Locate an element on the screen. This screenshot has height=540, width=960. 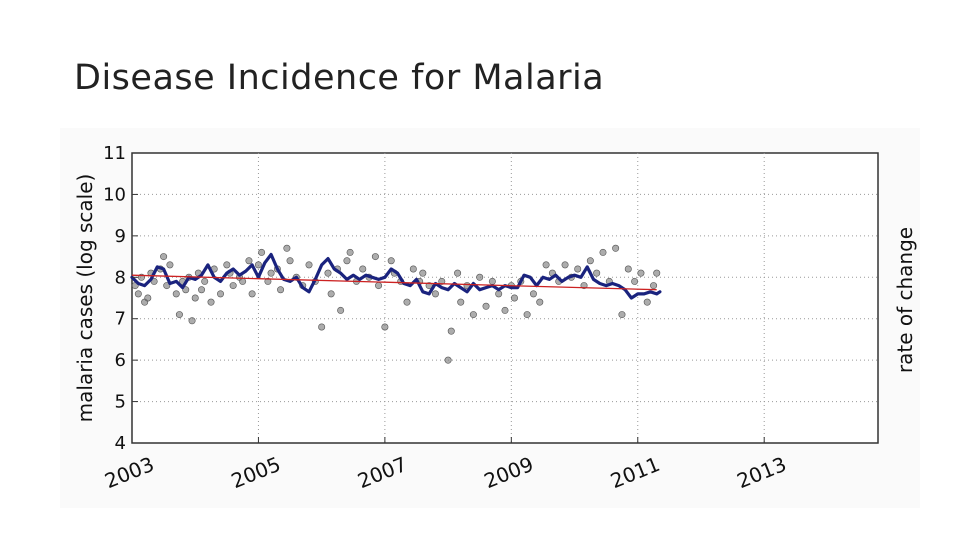
trend-line is located at coordinates (394, 282).